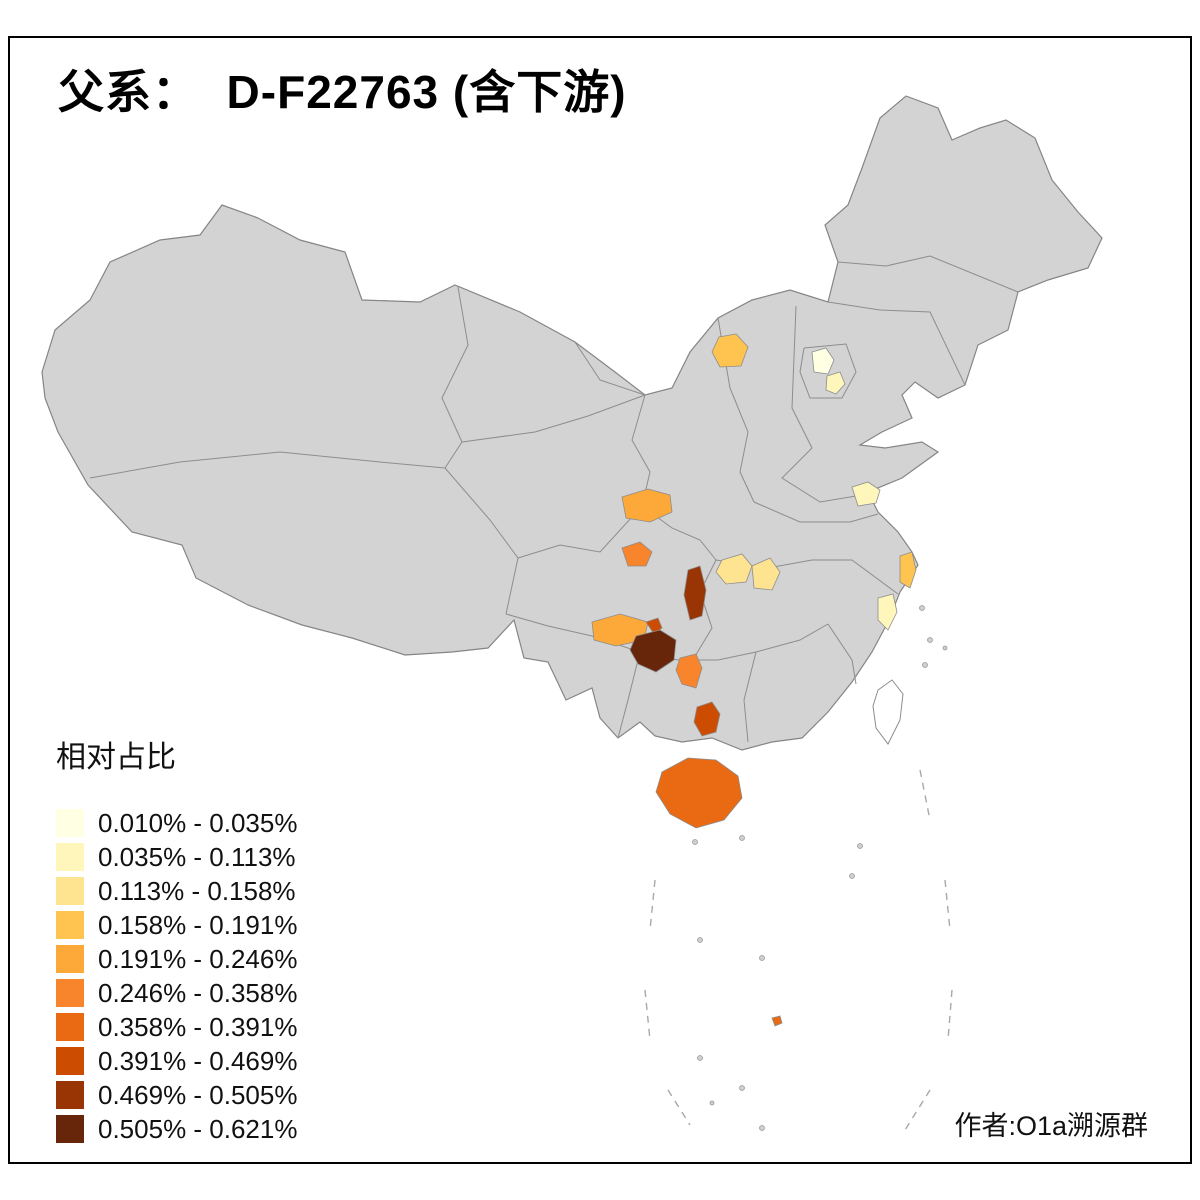  Describe the element at coordinates (198, 823) in the screenshot. I see `legend-label: 0.010% - 0.035%` at that location.